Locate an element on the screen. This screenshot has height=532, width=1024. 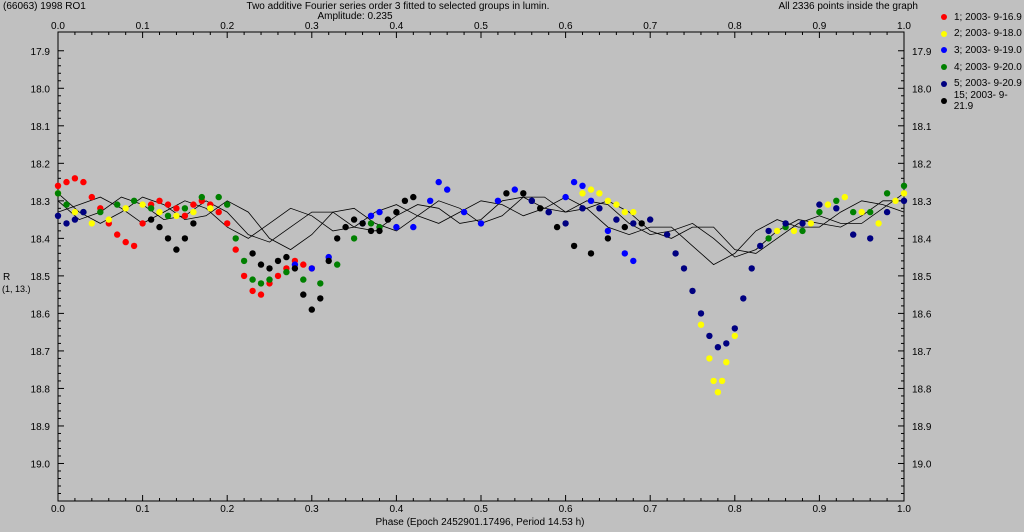
x-tick-label-bottom: 0.6 is located at coordinates (566, 509).